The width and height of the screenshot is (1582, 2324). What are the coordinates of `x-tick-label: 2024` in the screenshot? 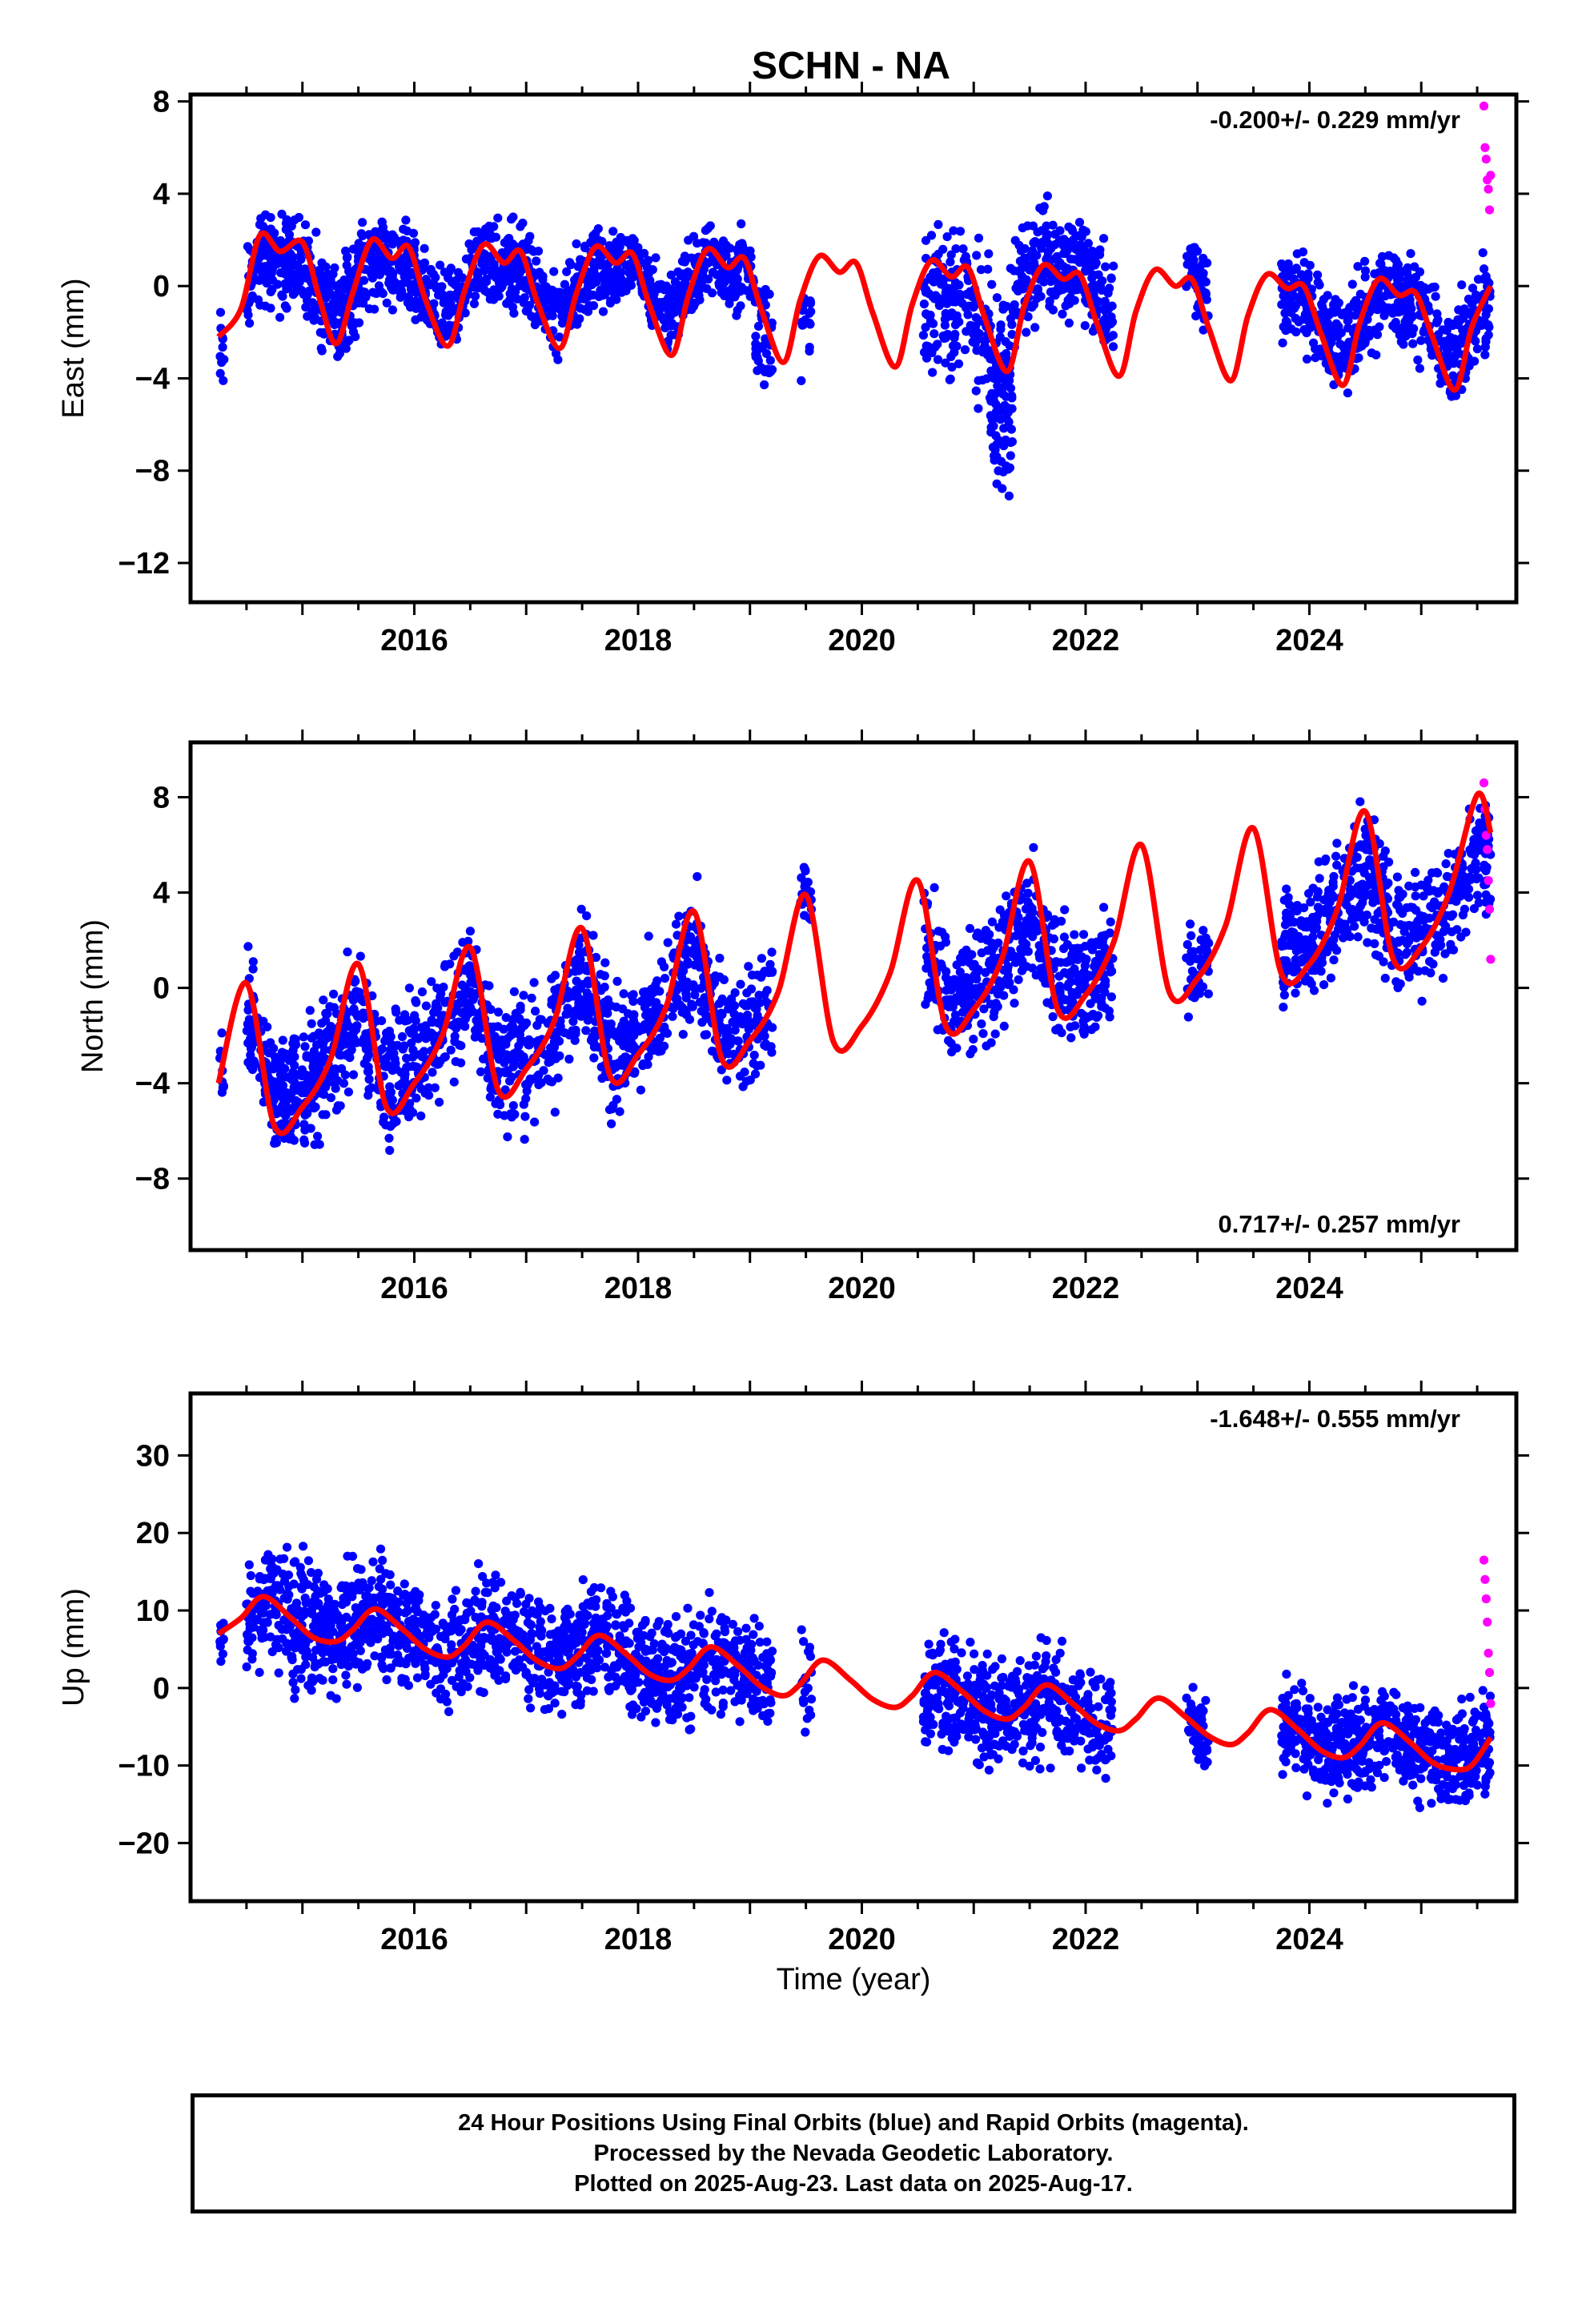 It's located at (1309, 640).